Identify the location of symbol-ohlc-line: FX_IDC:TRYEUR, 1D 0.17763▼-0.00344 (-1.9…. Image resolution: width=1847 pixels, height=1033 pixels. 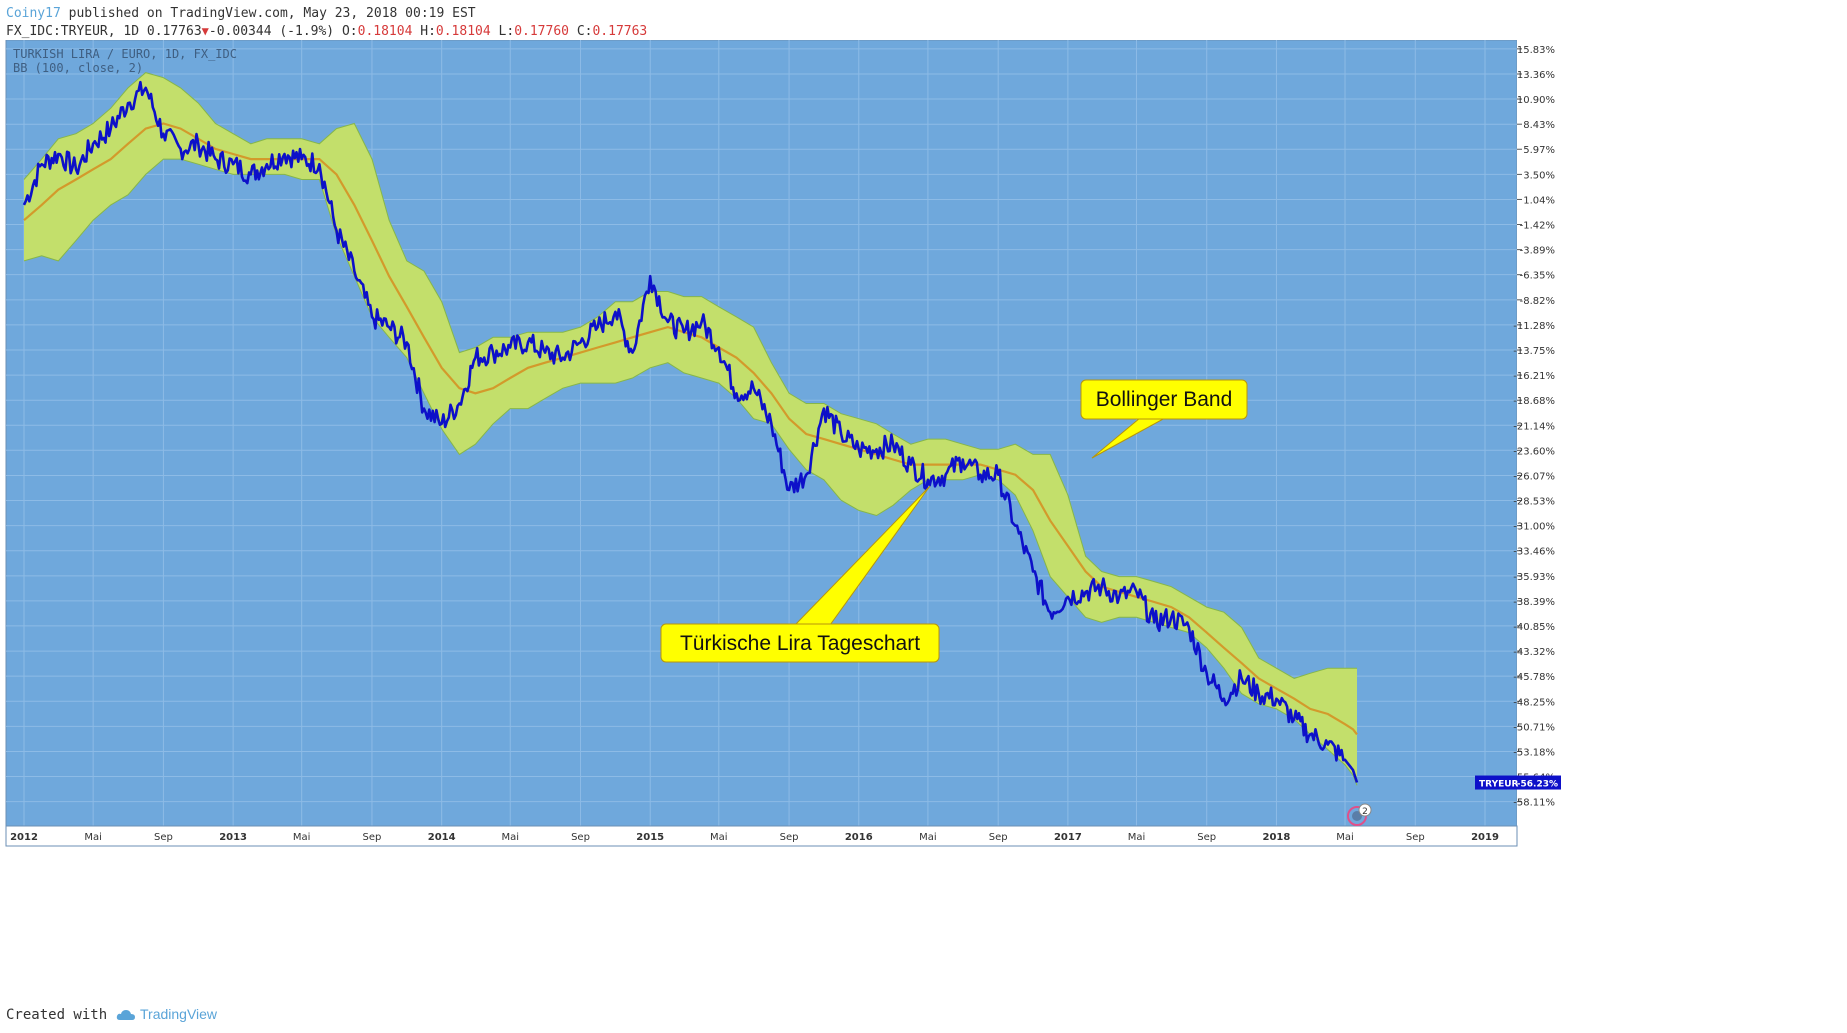
(326, 31).